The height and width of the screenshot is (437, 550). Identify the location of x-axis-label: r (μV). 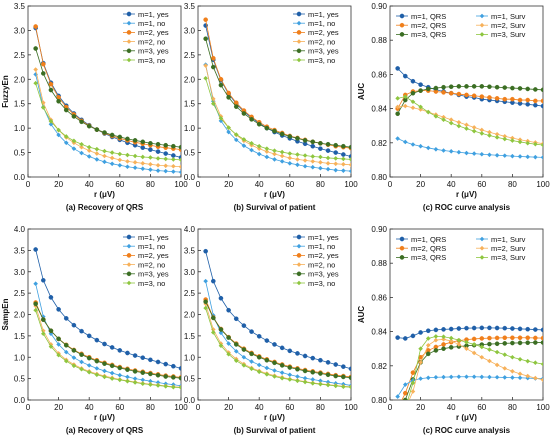
(466, 194).